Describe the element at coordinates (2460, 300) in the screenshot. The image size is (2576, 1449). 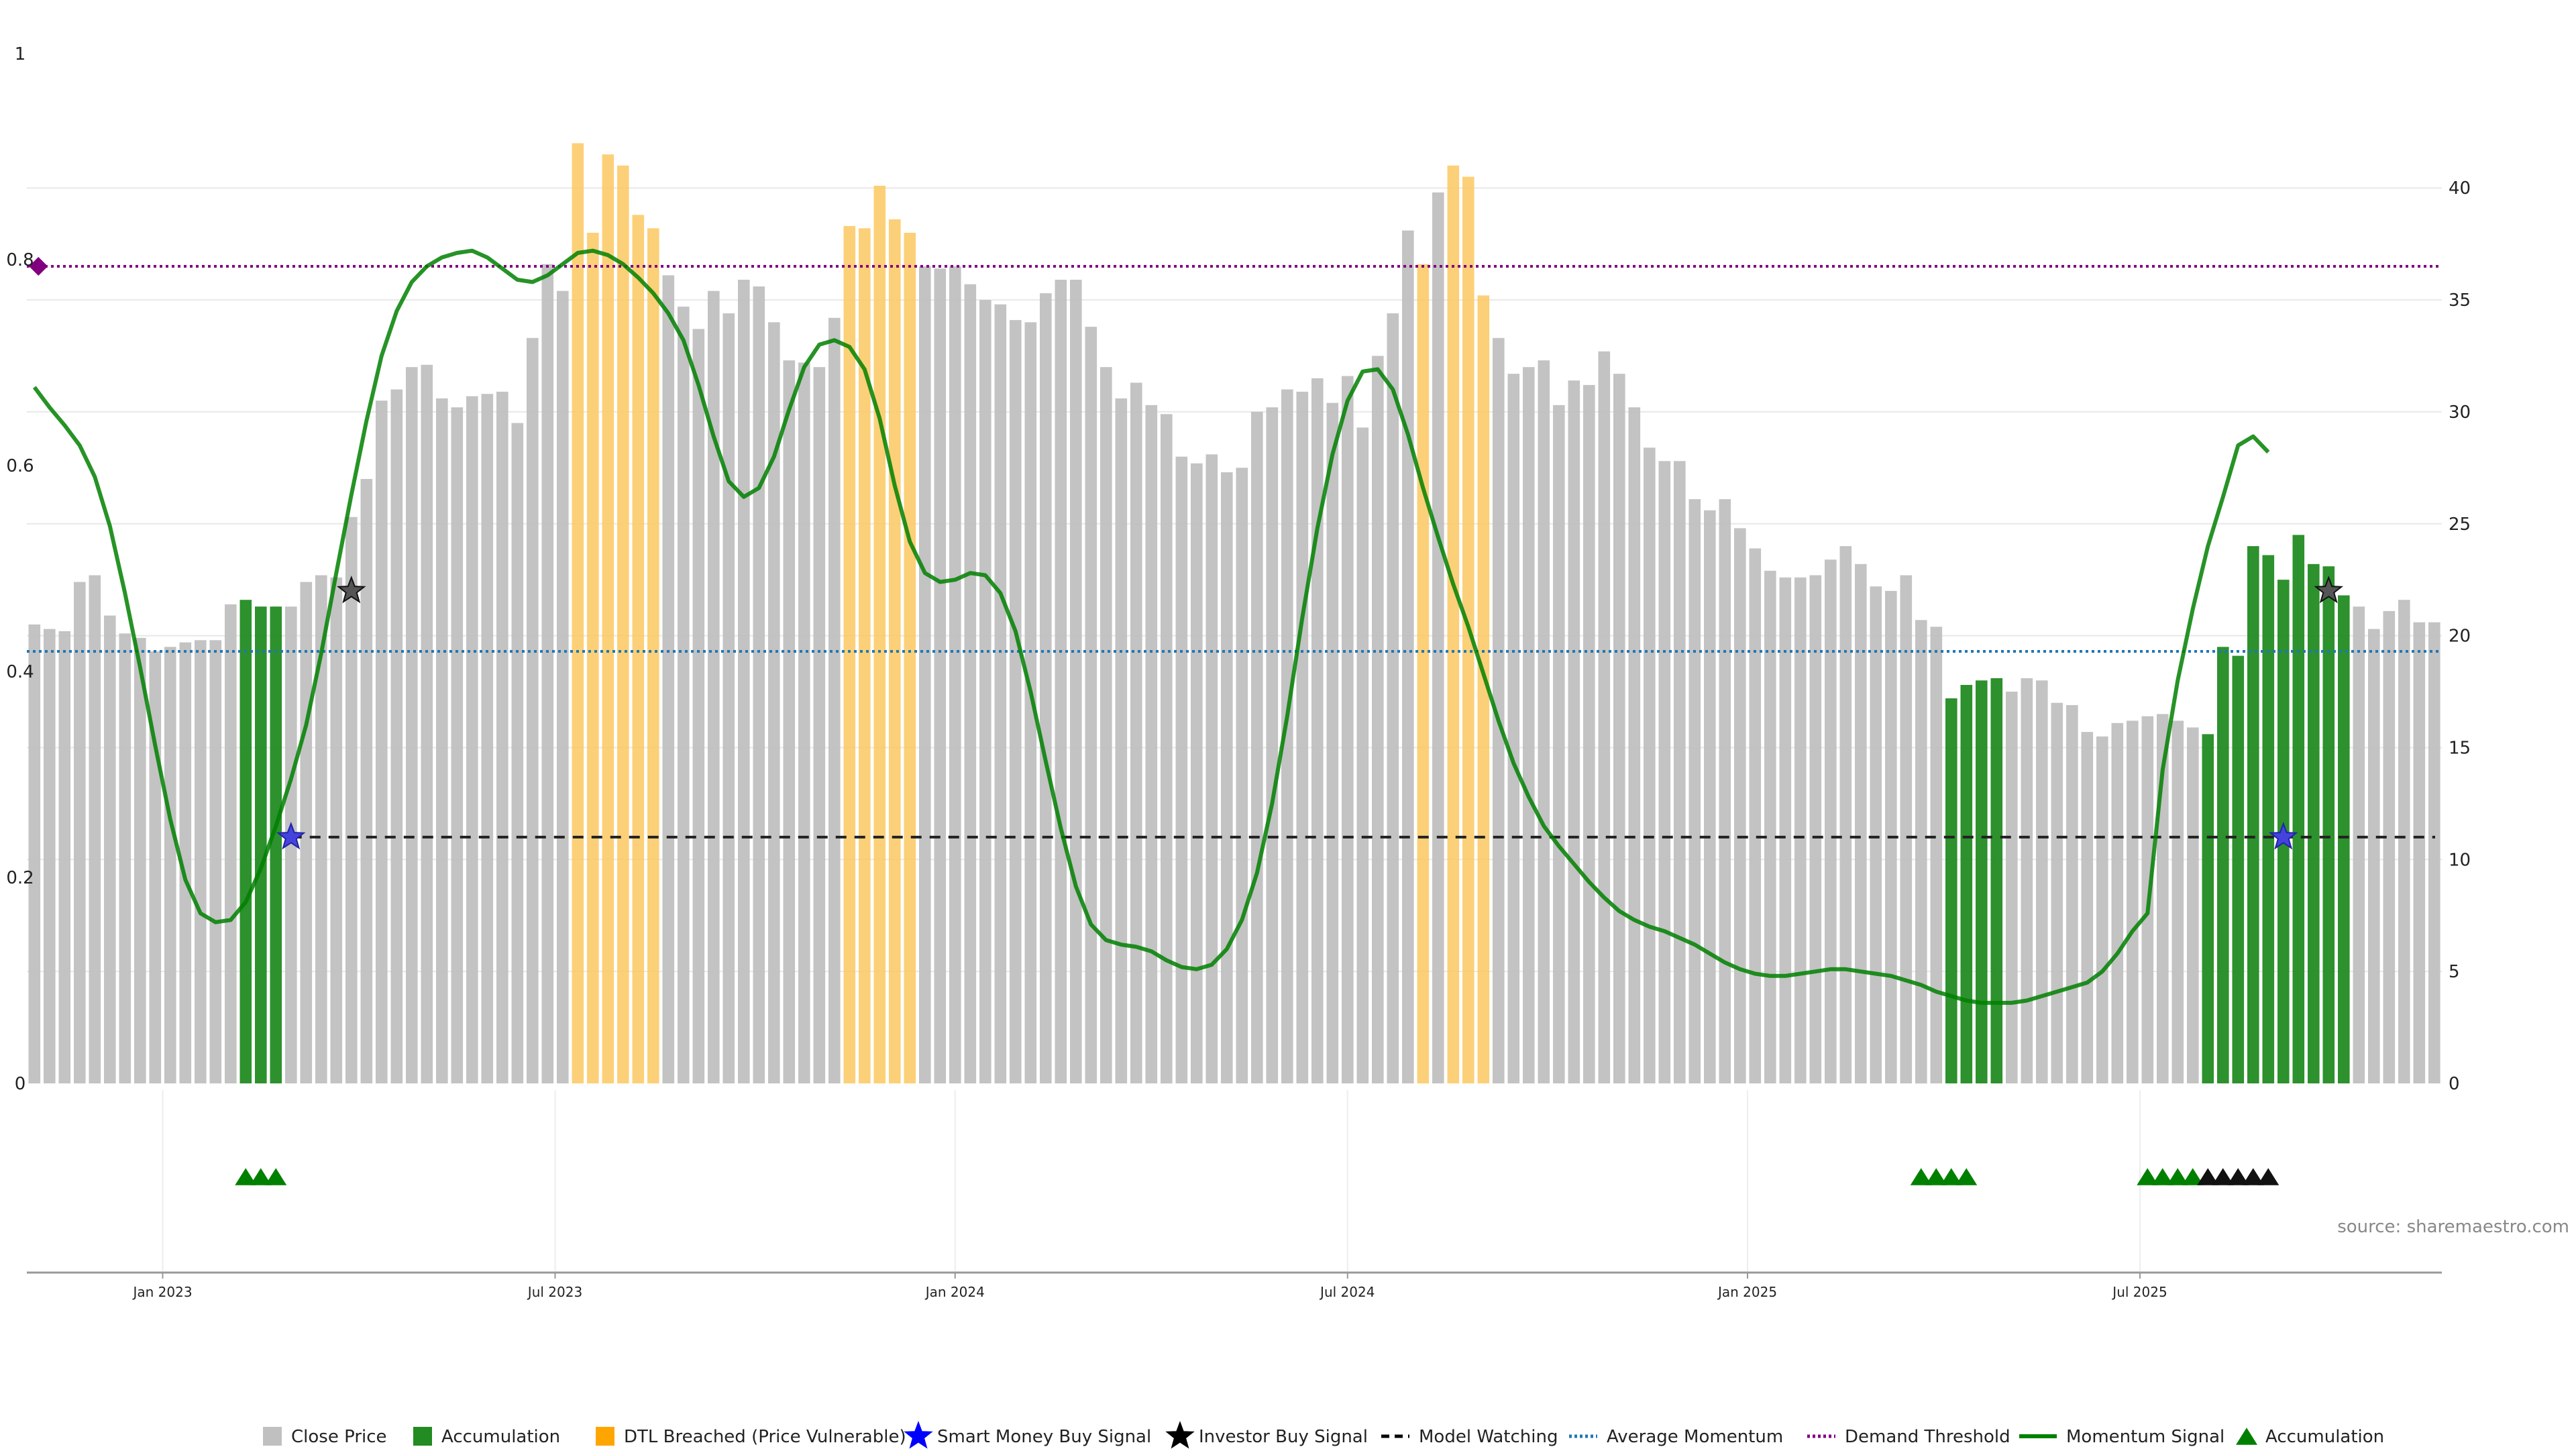
I see `y-right-tick-label: 35` at that location.